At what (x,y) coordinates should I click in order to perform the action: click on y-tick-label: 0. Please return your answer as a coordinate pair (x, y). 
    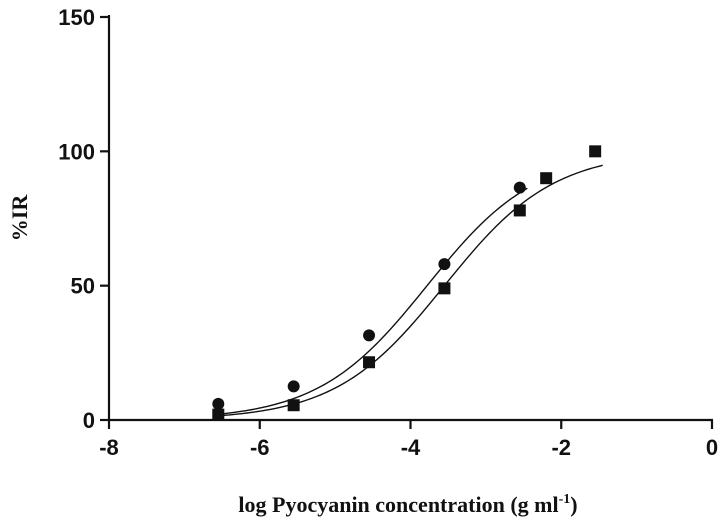
    Looking at the image, I should click on (89, 420).